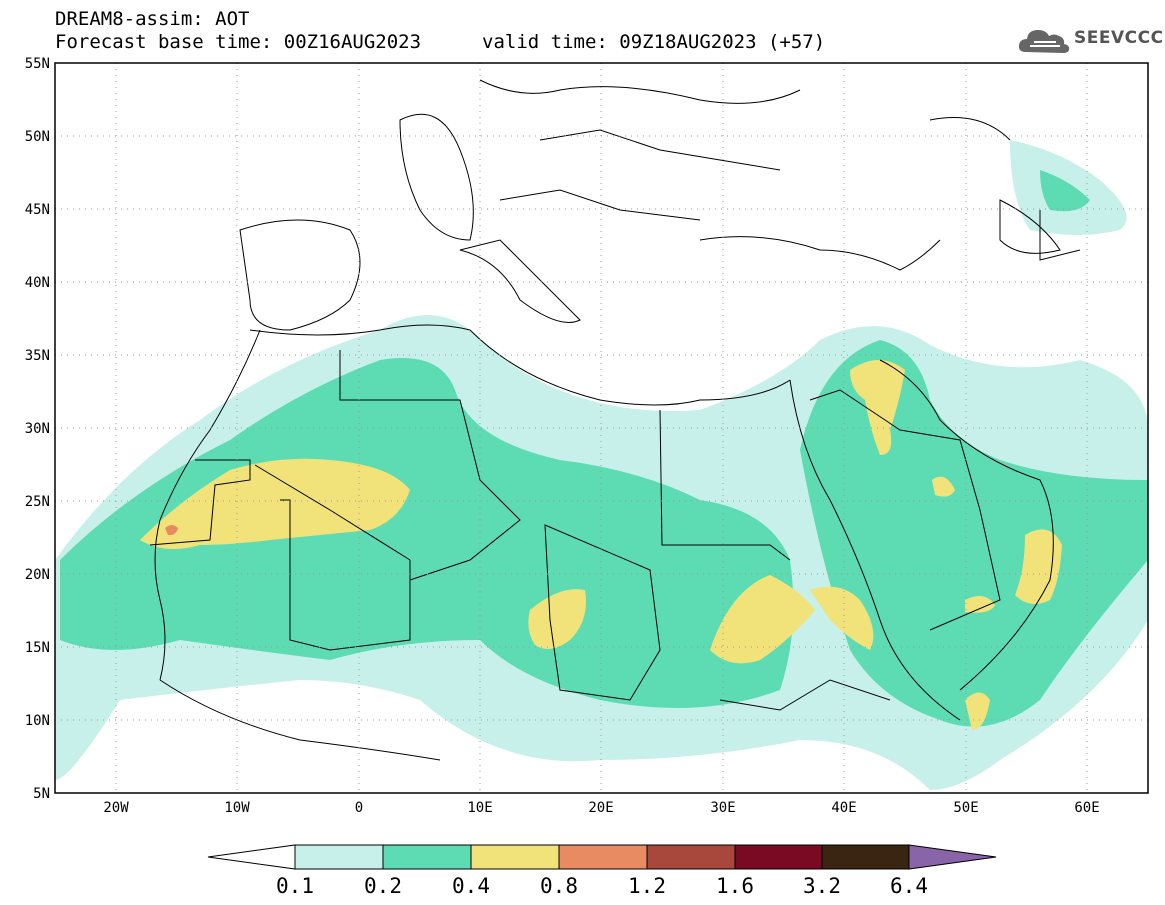  I want to click on lon-tick-label: 10E, so click(479, 808).